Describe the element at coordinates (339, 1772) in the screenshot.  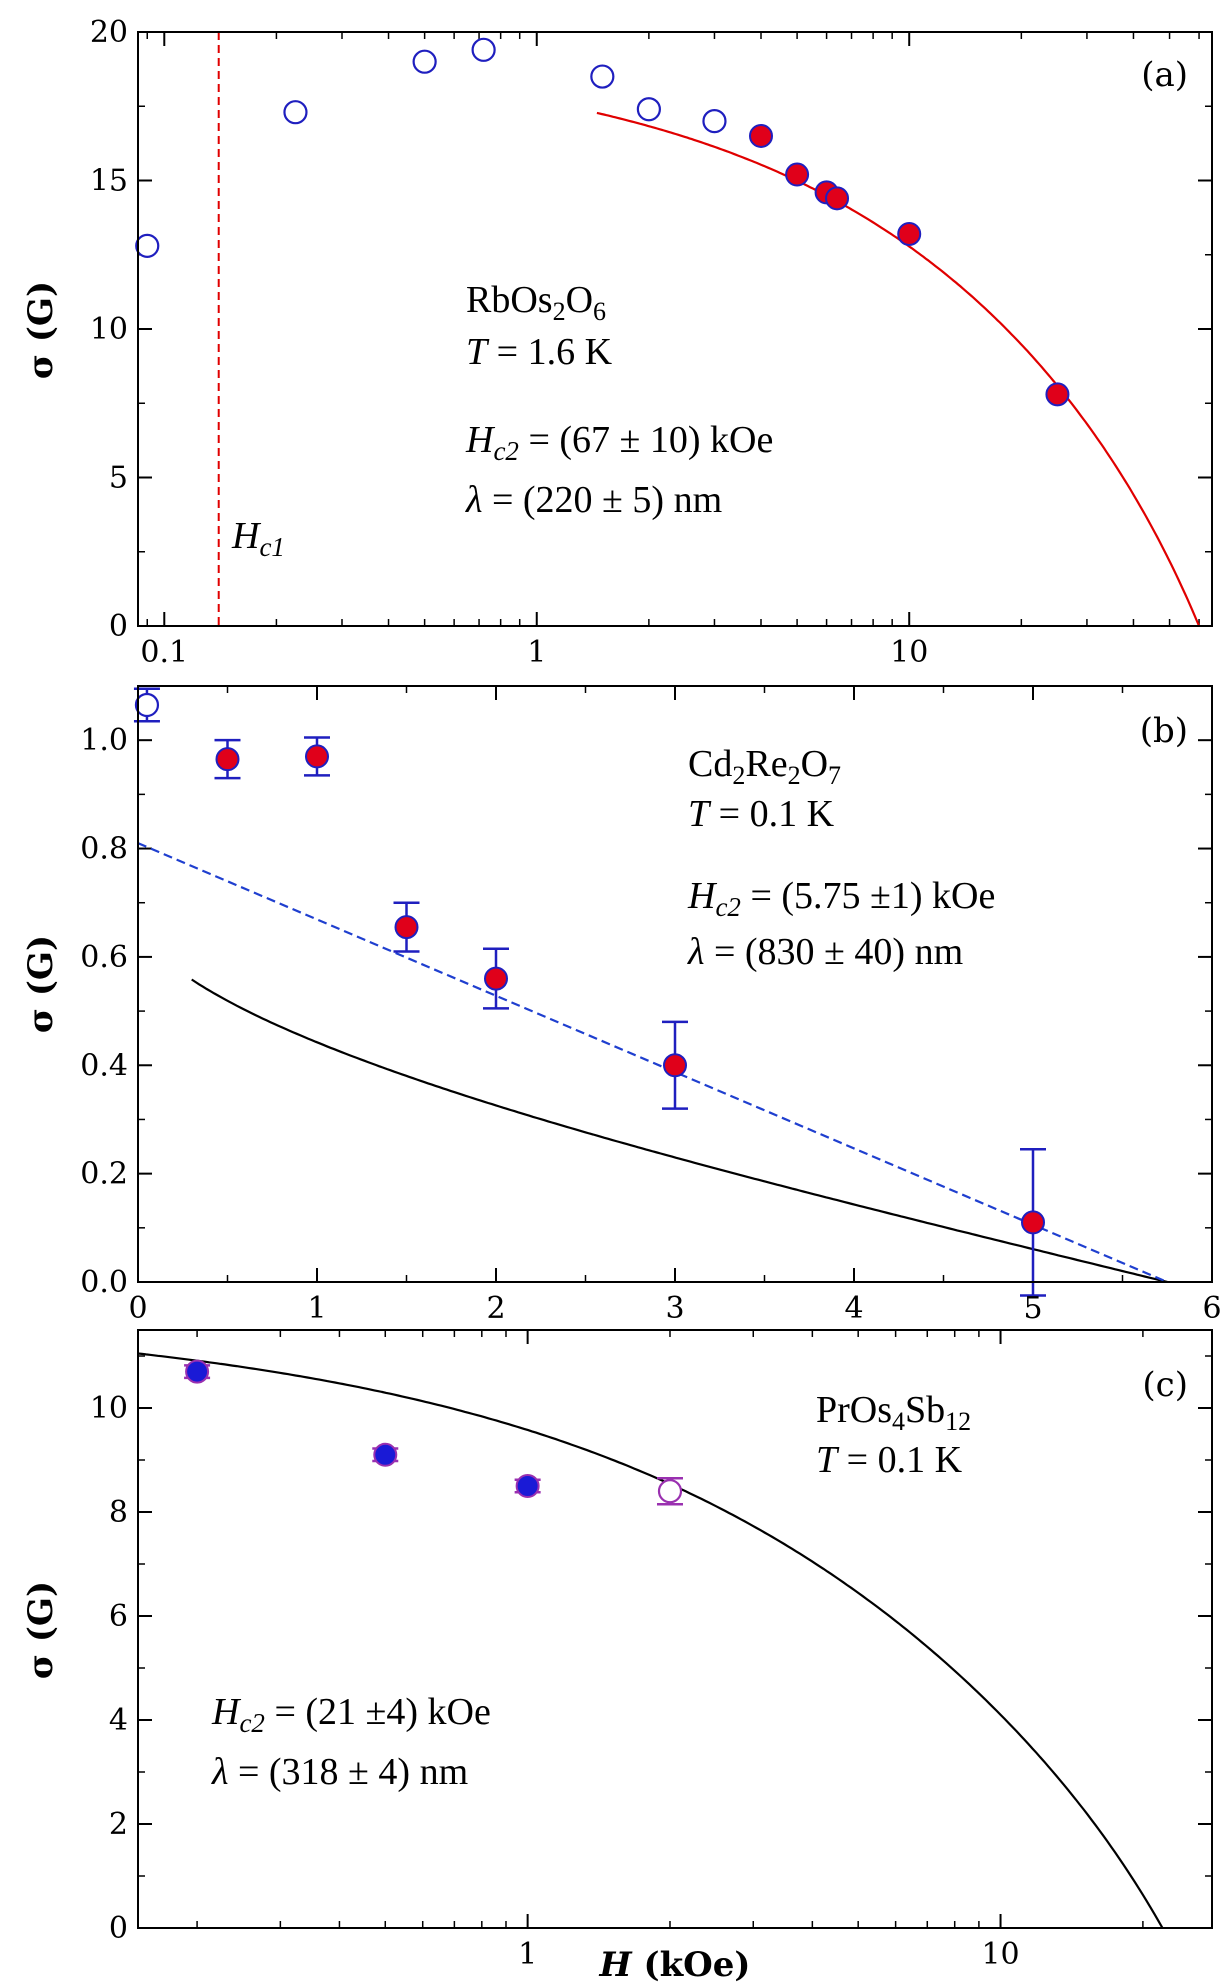
I see `panel-c-lambda: λ = (318 ± 4) nm` at that location.